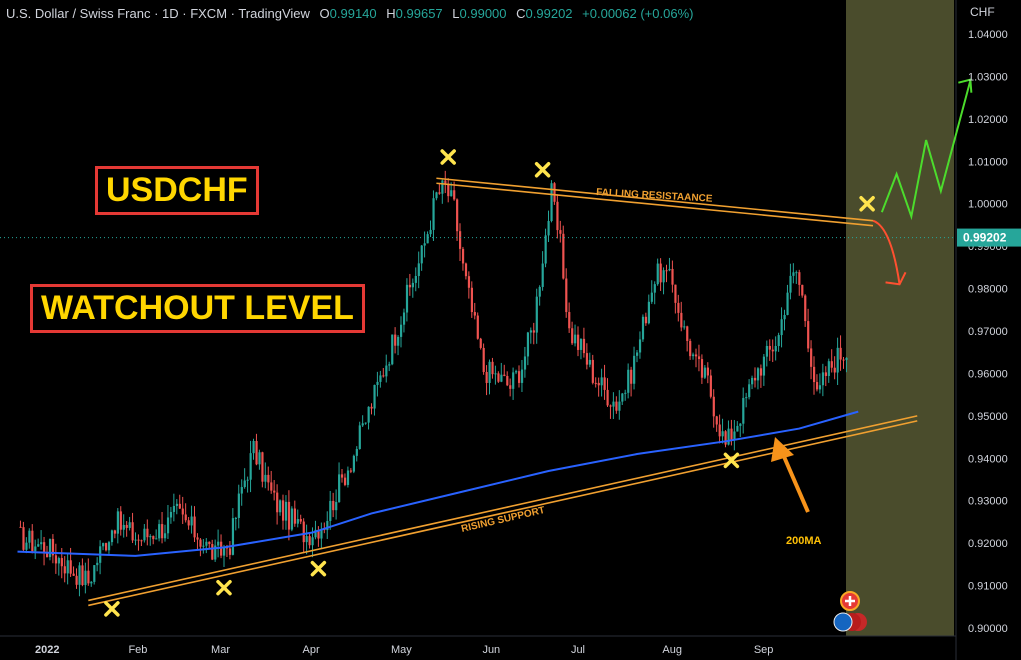  I want to click on price-tick-label: 0.97000, so click(988, 332).